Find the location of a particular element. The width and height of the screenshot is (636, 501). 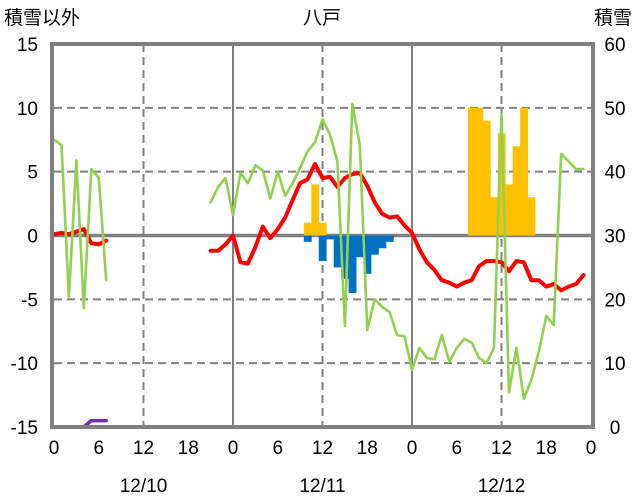

right-axis-tick-label: 40 is located at coordinates (614, 173).